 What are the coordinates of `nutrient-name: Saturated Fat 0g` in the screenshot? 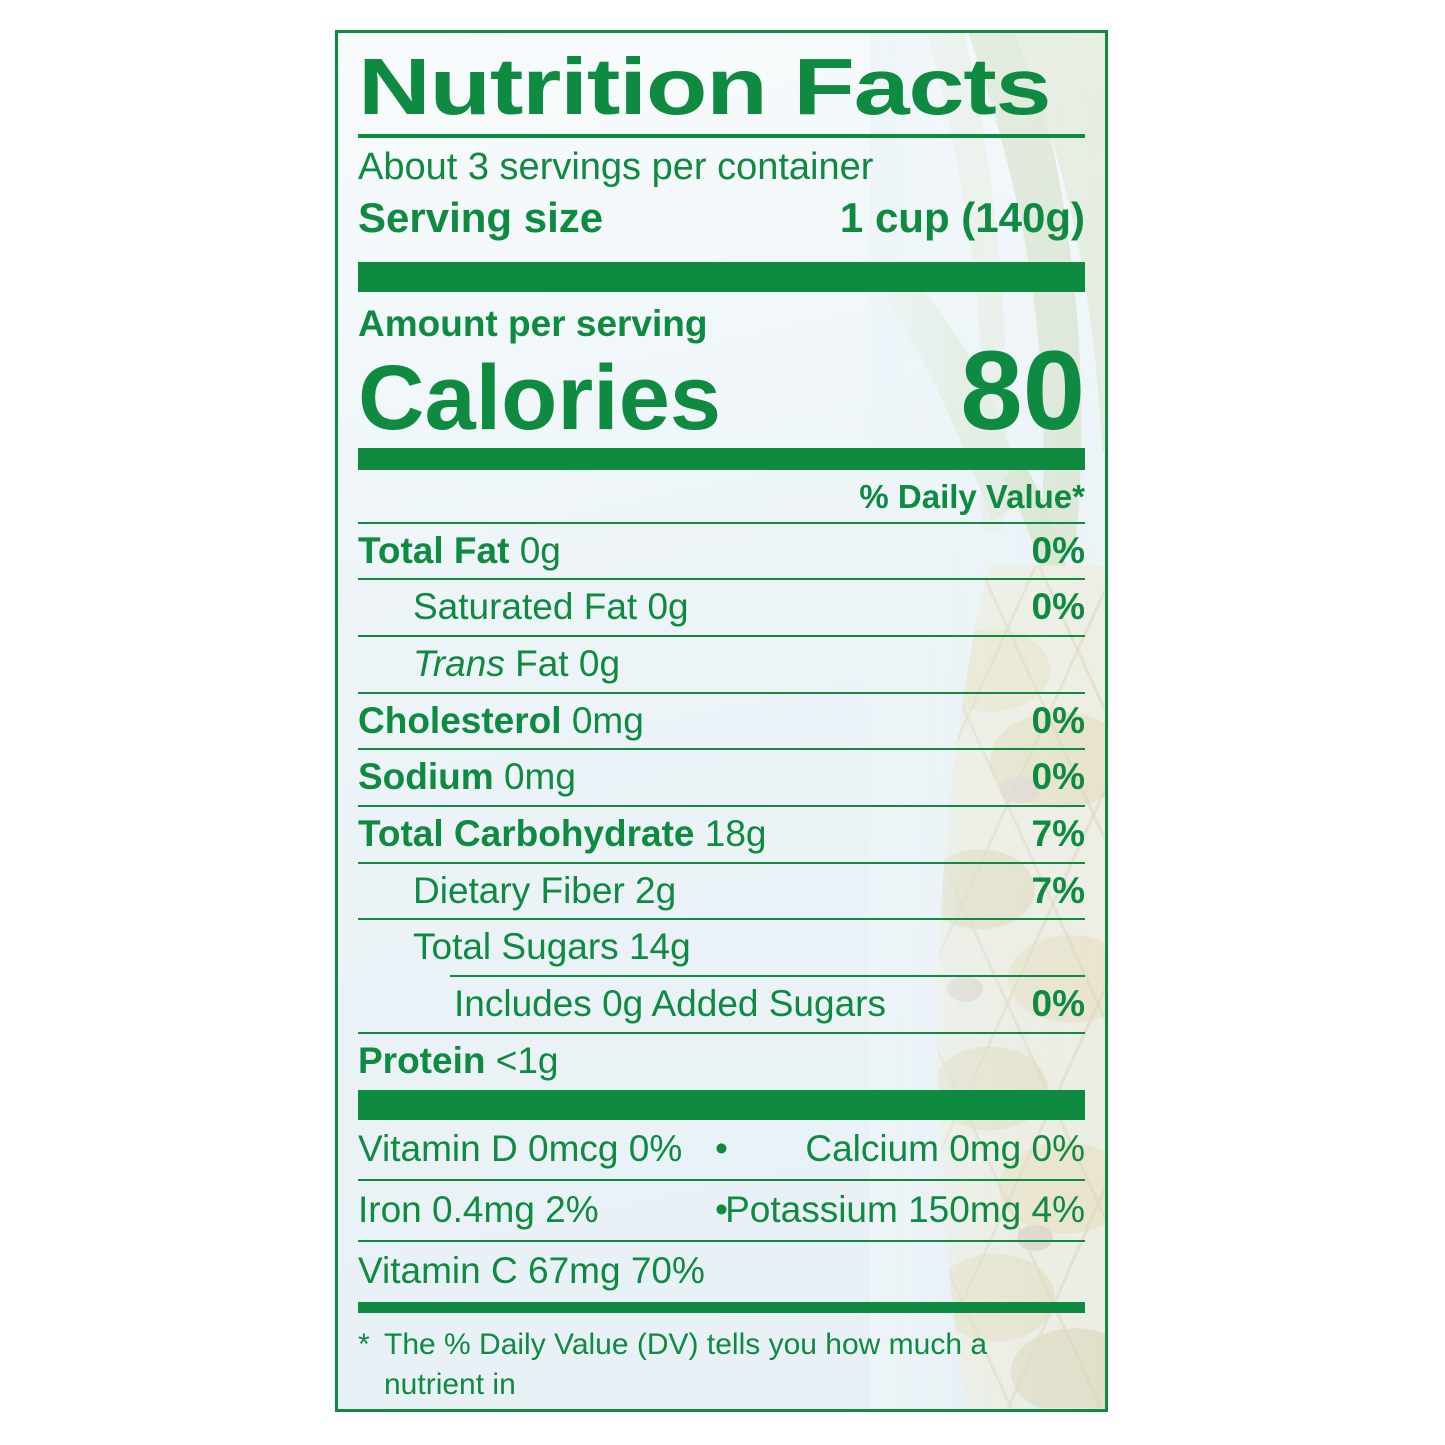 It's located at (551, 607).